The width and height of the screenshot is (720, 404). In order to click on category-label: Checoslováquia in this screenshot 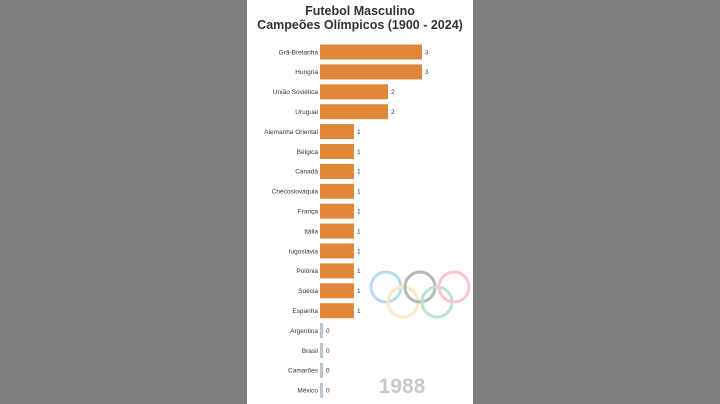, I will do `click(295, 192)`.